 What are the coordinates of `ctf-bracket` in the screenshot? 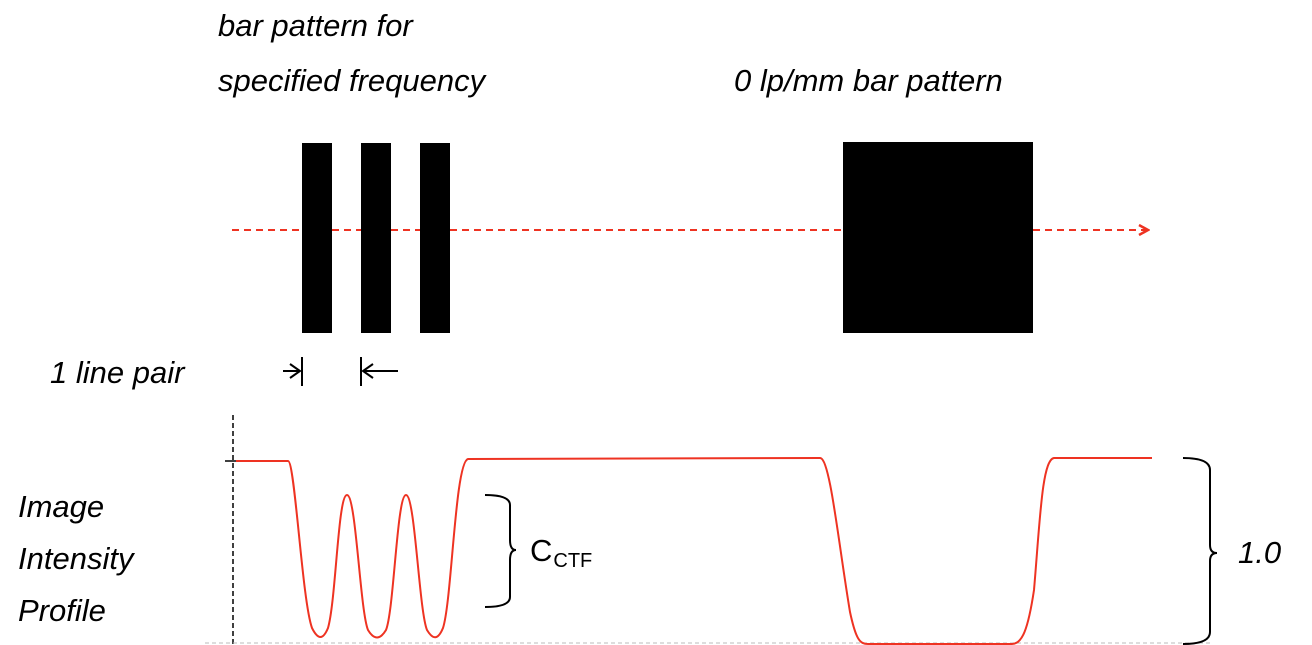 It's located at (500, 551).